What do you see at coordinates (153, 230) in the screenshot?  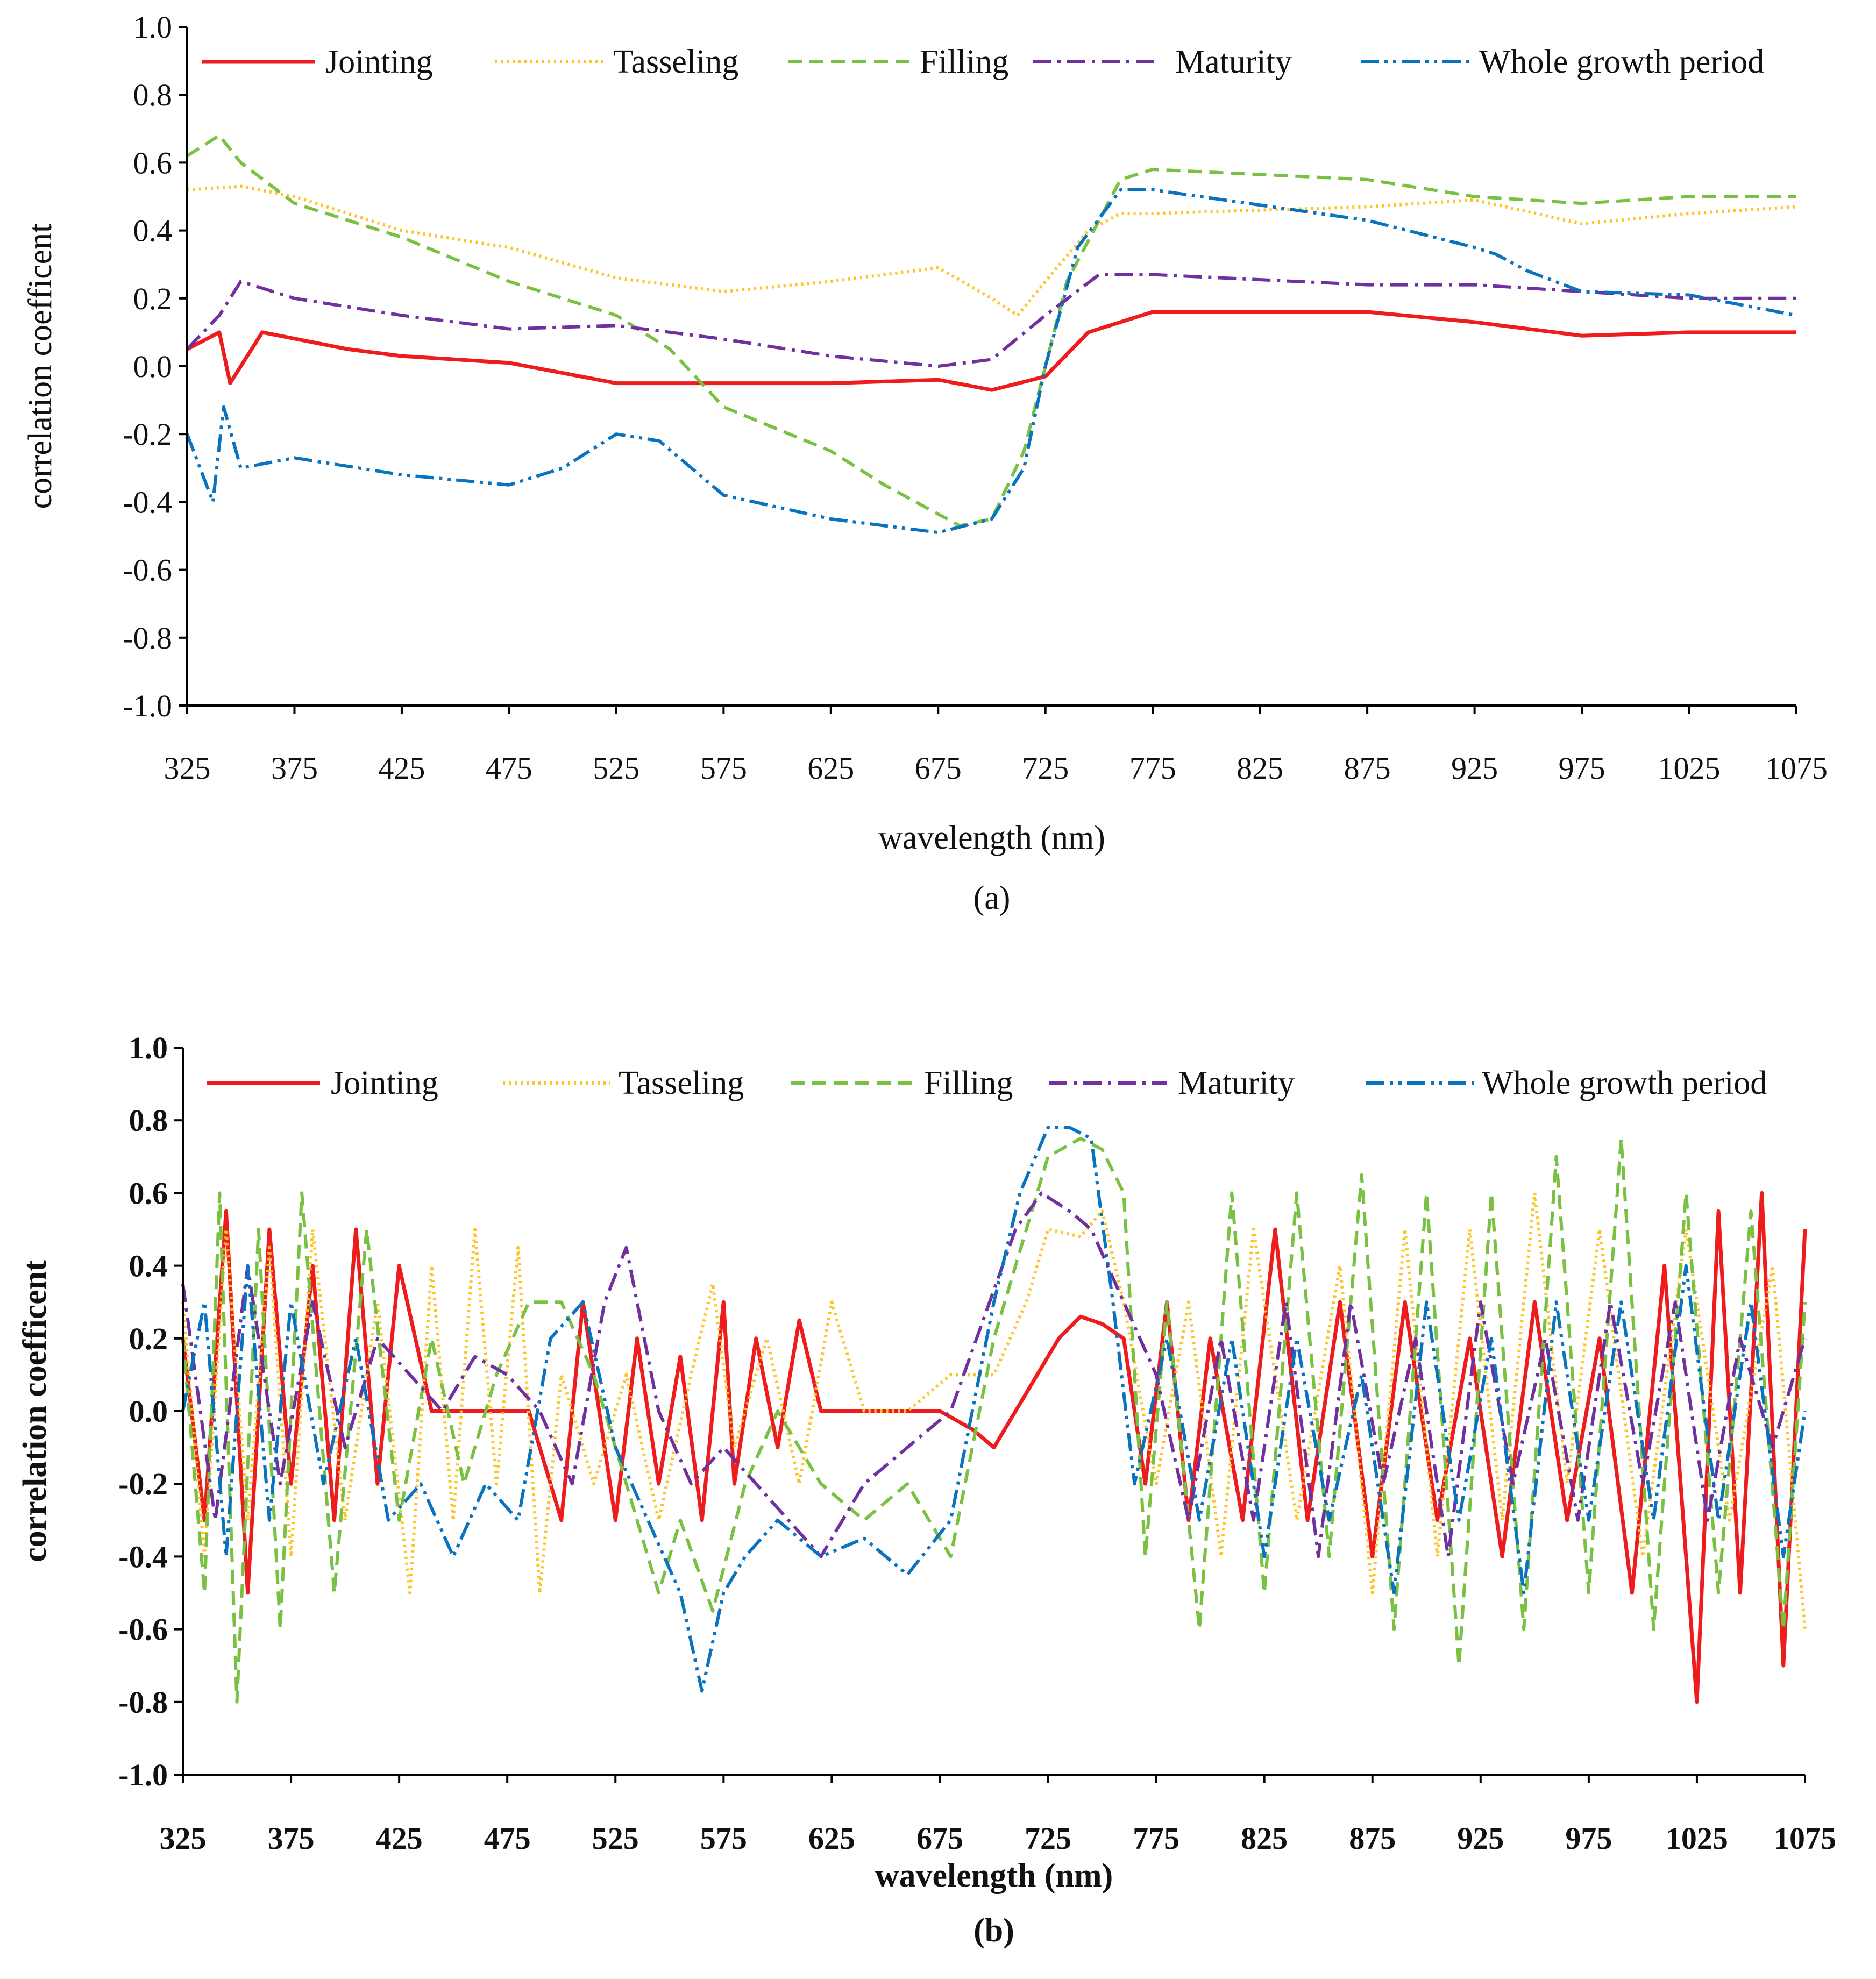 I see `panel-a-y-tick-label: 0.4` at bounding box center [153, 230].